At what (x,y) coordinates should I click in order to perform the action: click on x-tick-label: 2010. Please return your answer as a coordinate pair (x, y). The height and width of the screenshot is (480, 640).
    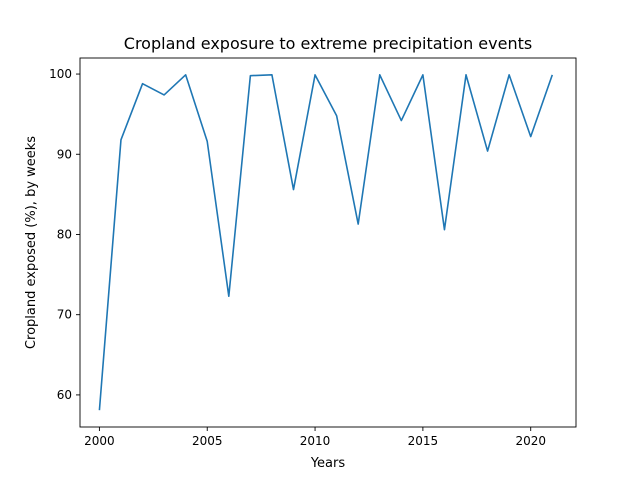
    Looking at the image, I should click on (315, 441).